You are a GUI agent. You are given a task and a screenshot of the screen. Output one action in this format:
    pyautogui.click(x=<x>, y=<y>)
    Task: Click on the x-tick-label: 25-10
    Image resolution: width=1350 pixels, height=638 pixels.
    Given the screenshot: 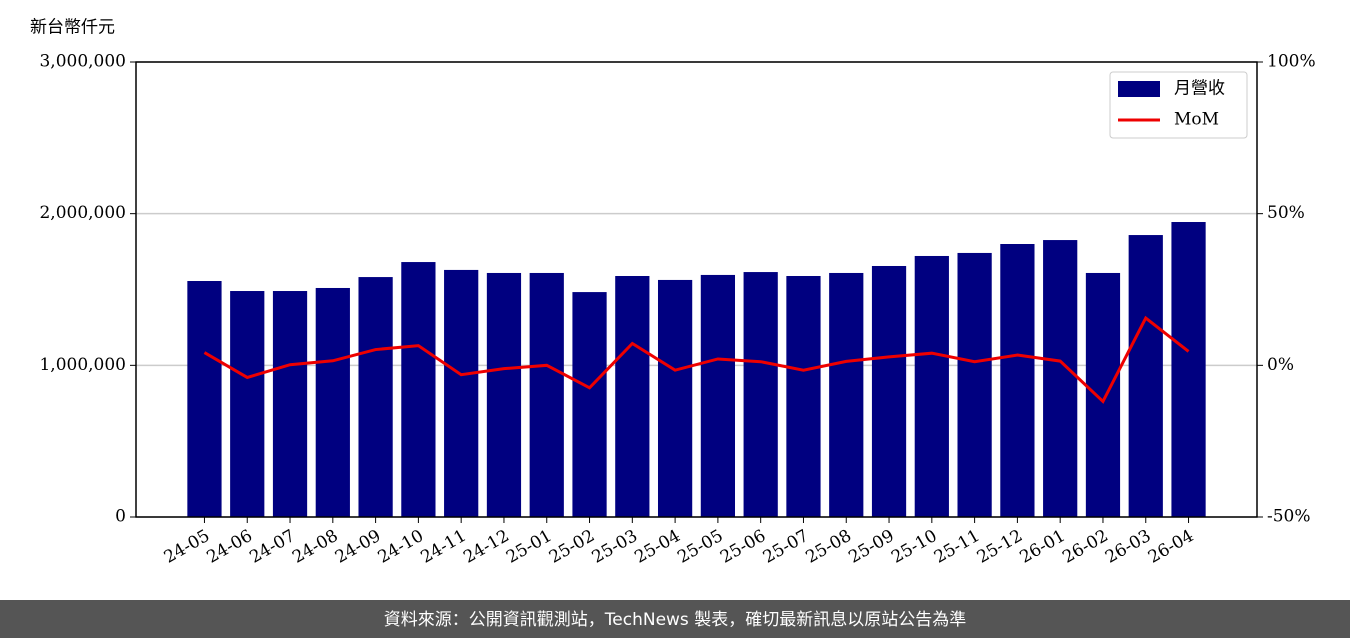 What is the action you would take?
    pyautogui.click(x=914, y=547)
    